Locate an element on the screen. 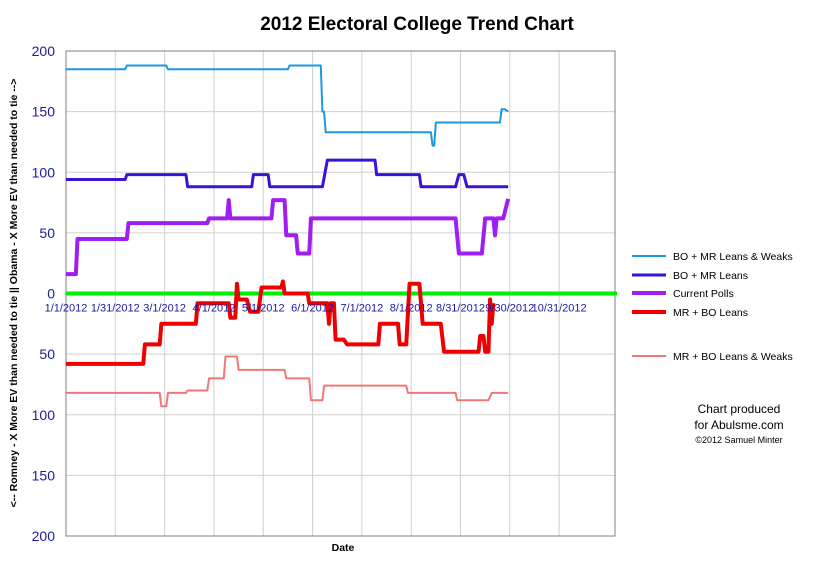  credit-line-1: Chart produced is located at coordinates (739, 409).